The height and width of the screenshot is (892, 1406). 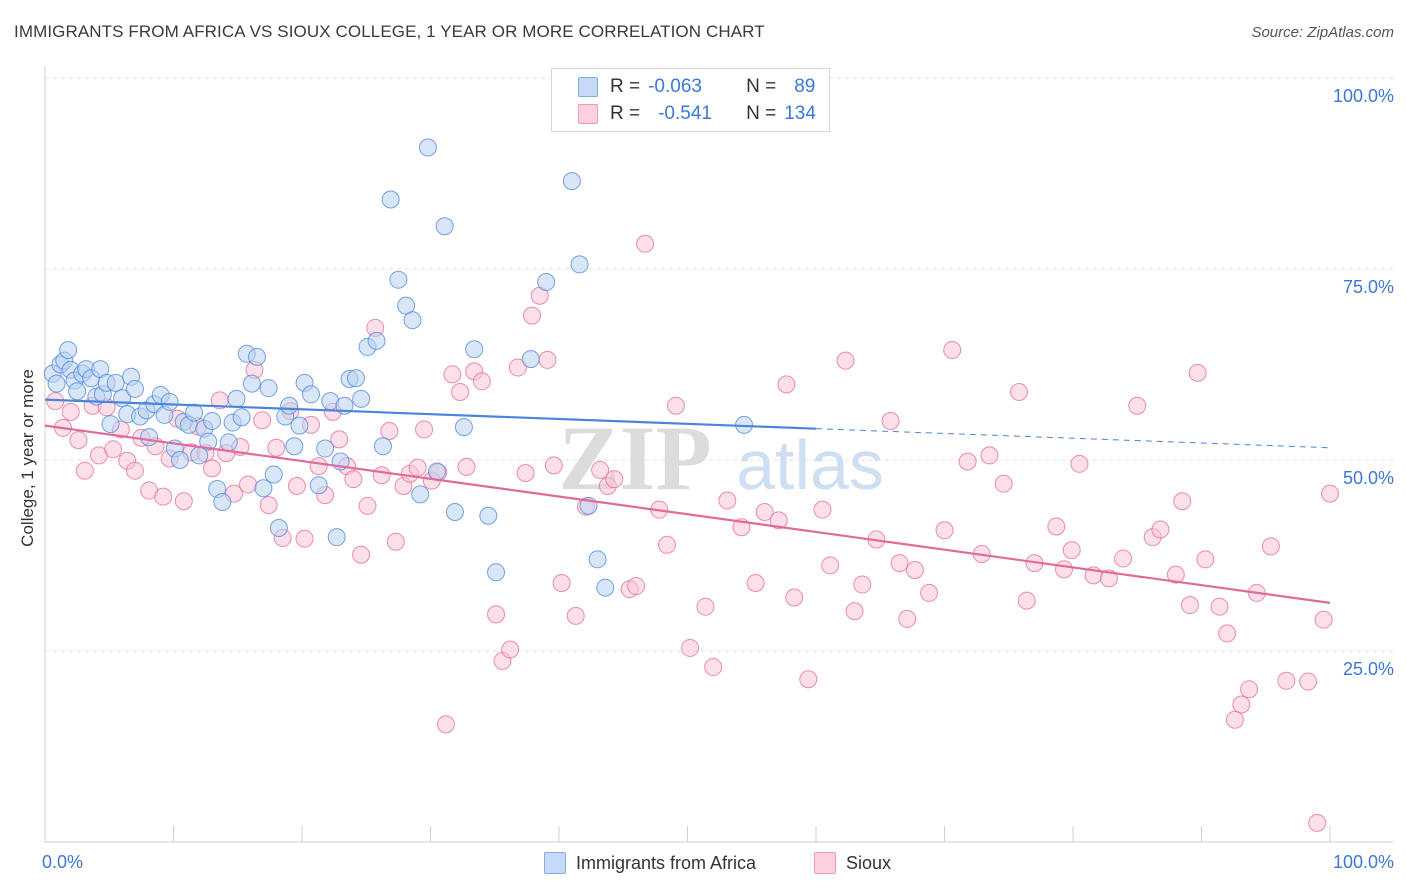 I want to click on watermark-atlas: atlas, so click(x=810, y=465).